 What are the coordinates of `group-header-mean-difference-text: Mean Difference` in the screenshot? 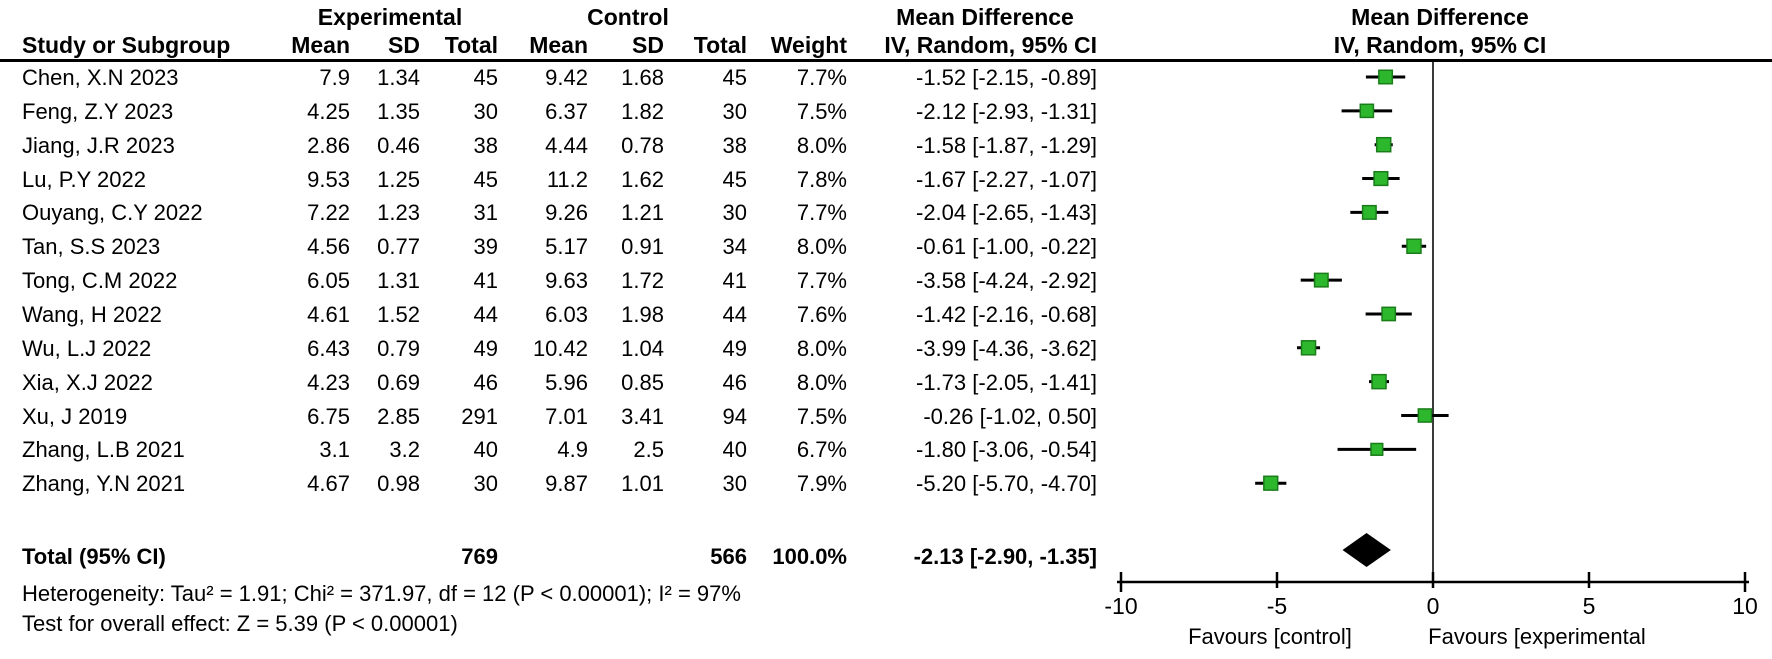 It's located at (985, 17).